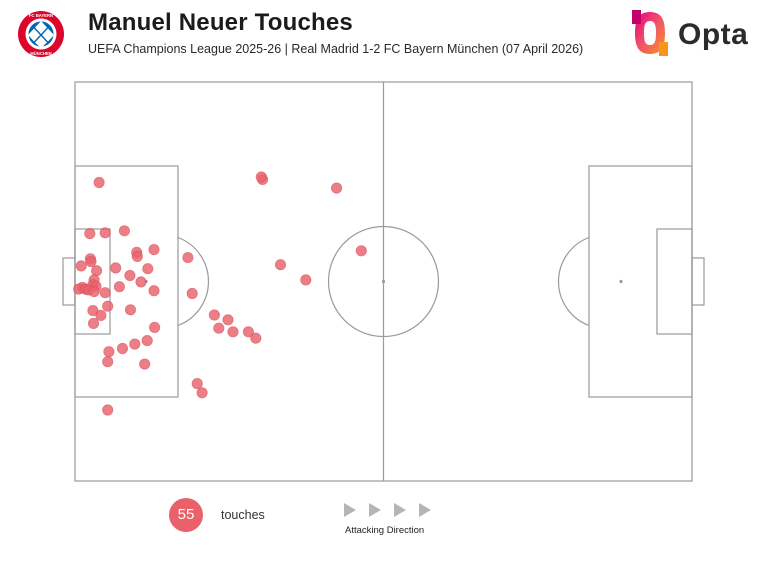 The width and height of the screenshot is (768, 576). I want to click on centre-spot, so click(383, 281).